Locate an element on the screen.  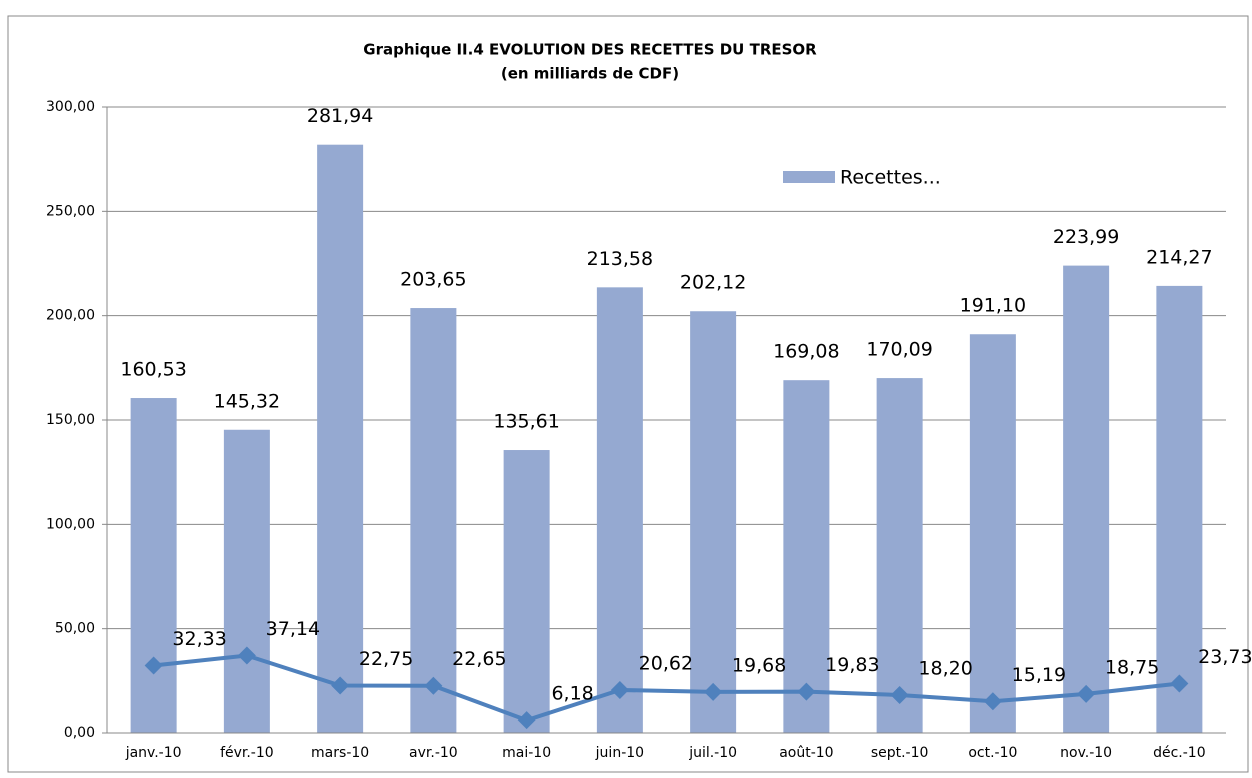
x-tick-label: sept.-10 is located at coordinates (900, 753).